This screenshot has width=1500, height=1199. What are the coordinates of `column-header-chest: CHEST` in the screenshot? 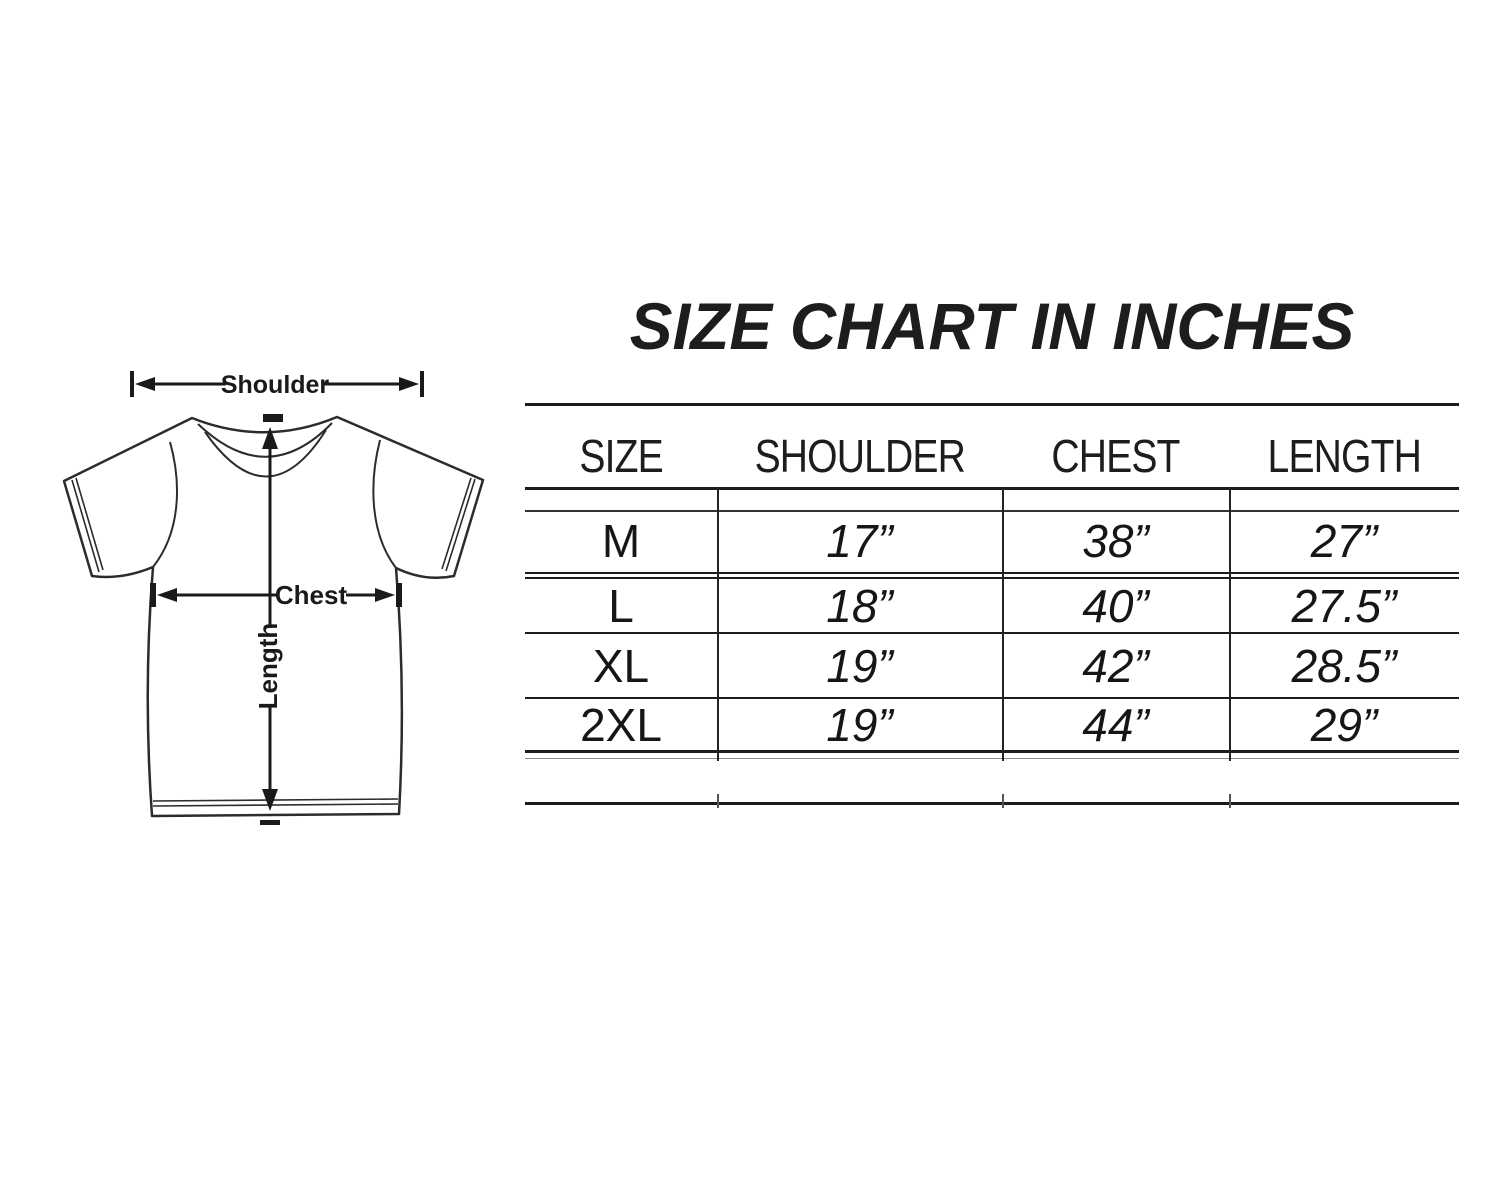 It's located at (1115, 456).